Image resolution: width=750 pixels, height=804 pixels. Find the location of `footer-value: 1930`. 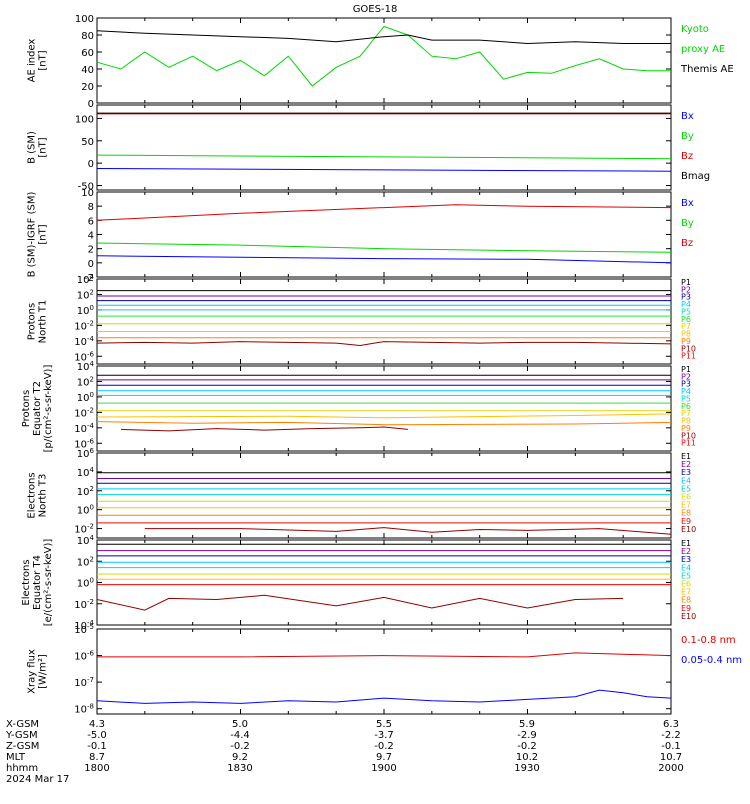

footer-value: 1930 is located at coordinates (526, 768).